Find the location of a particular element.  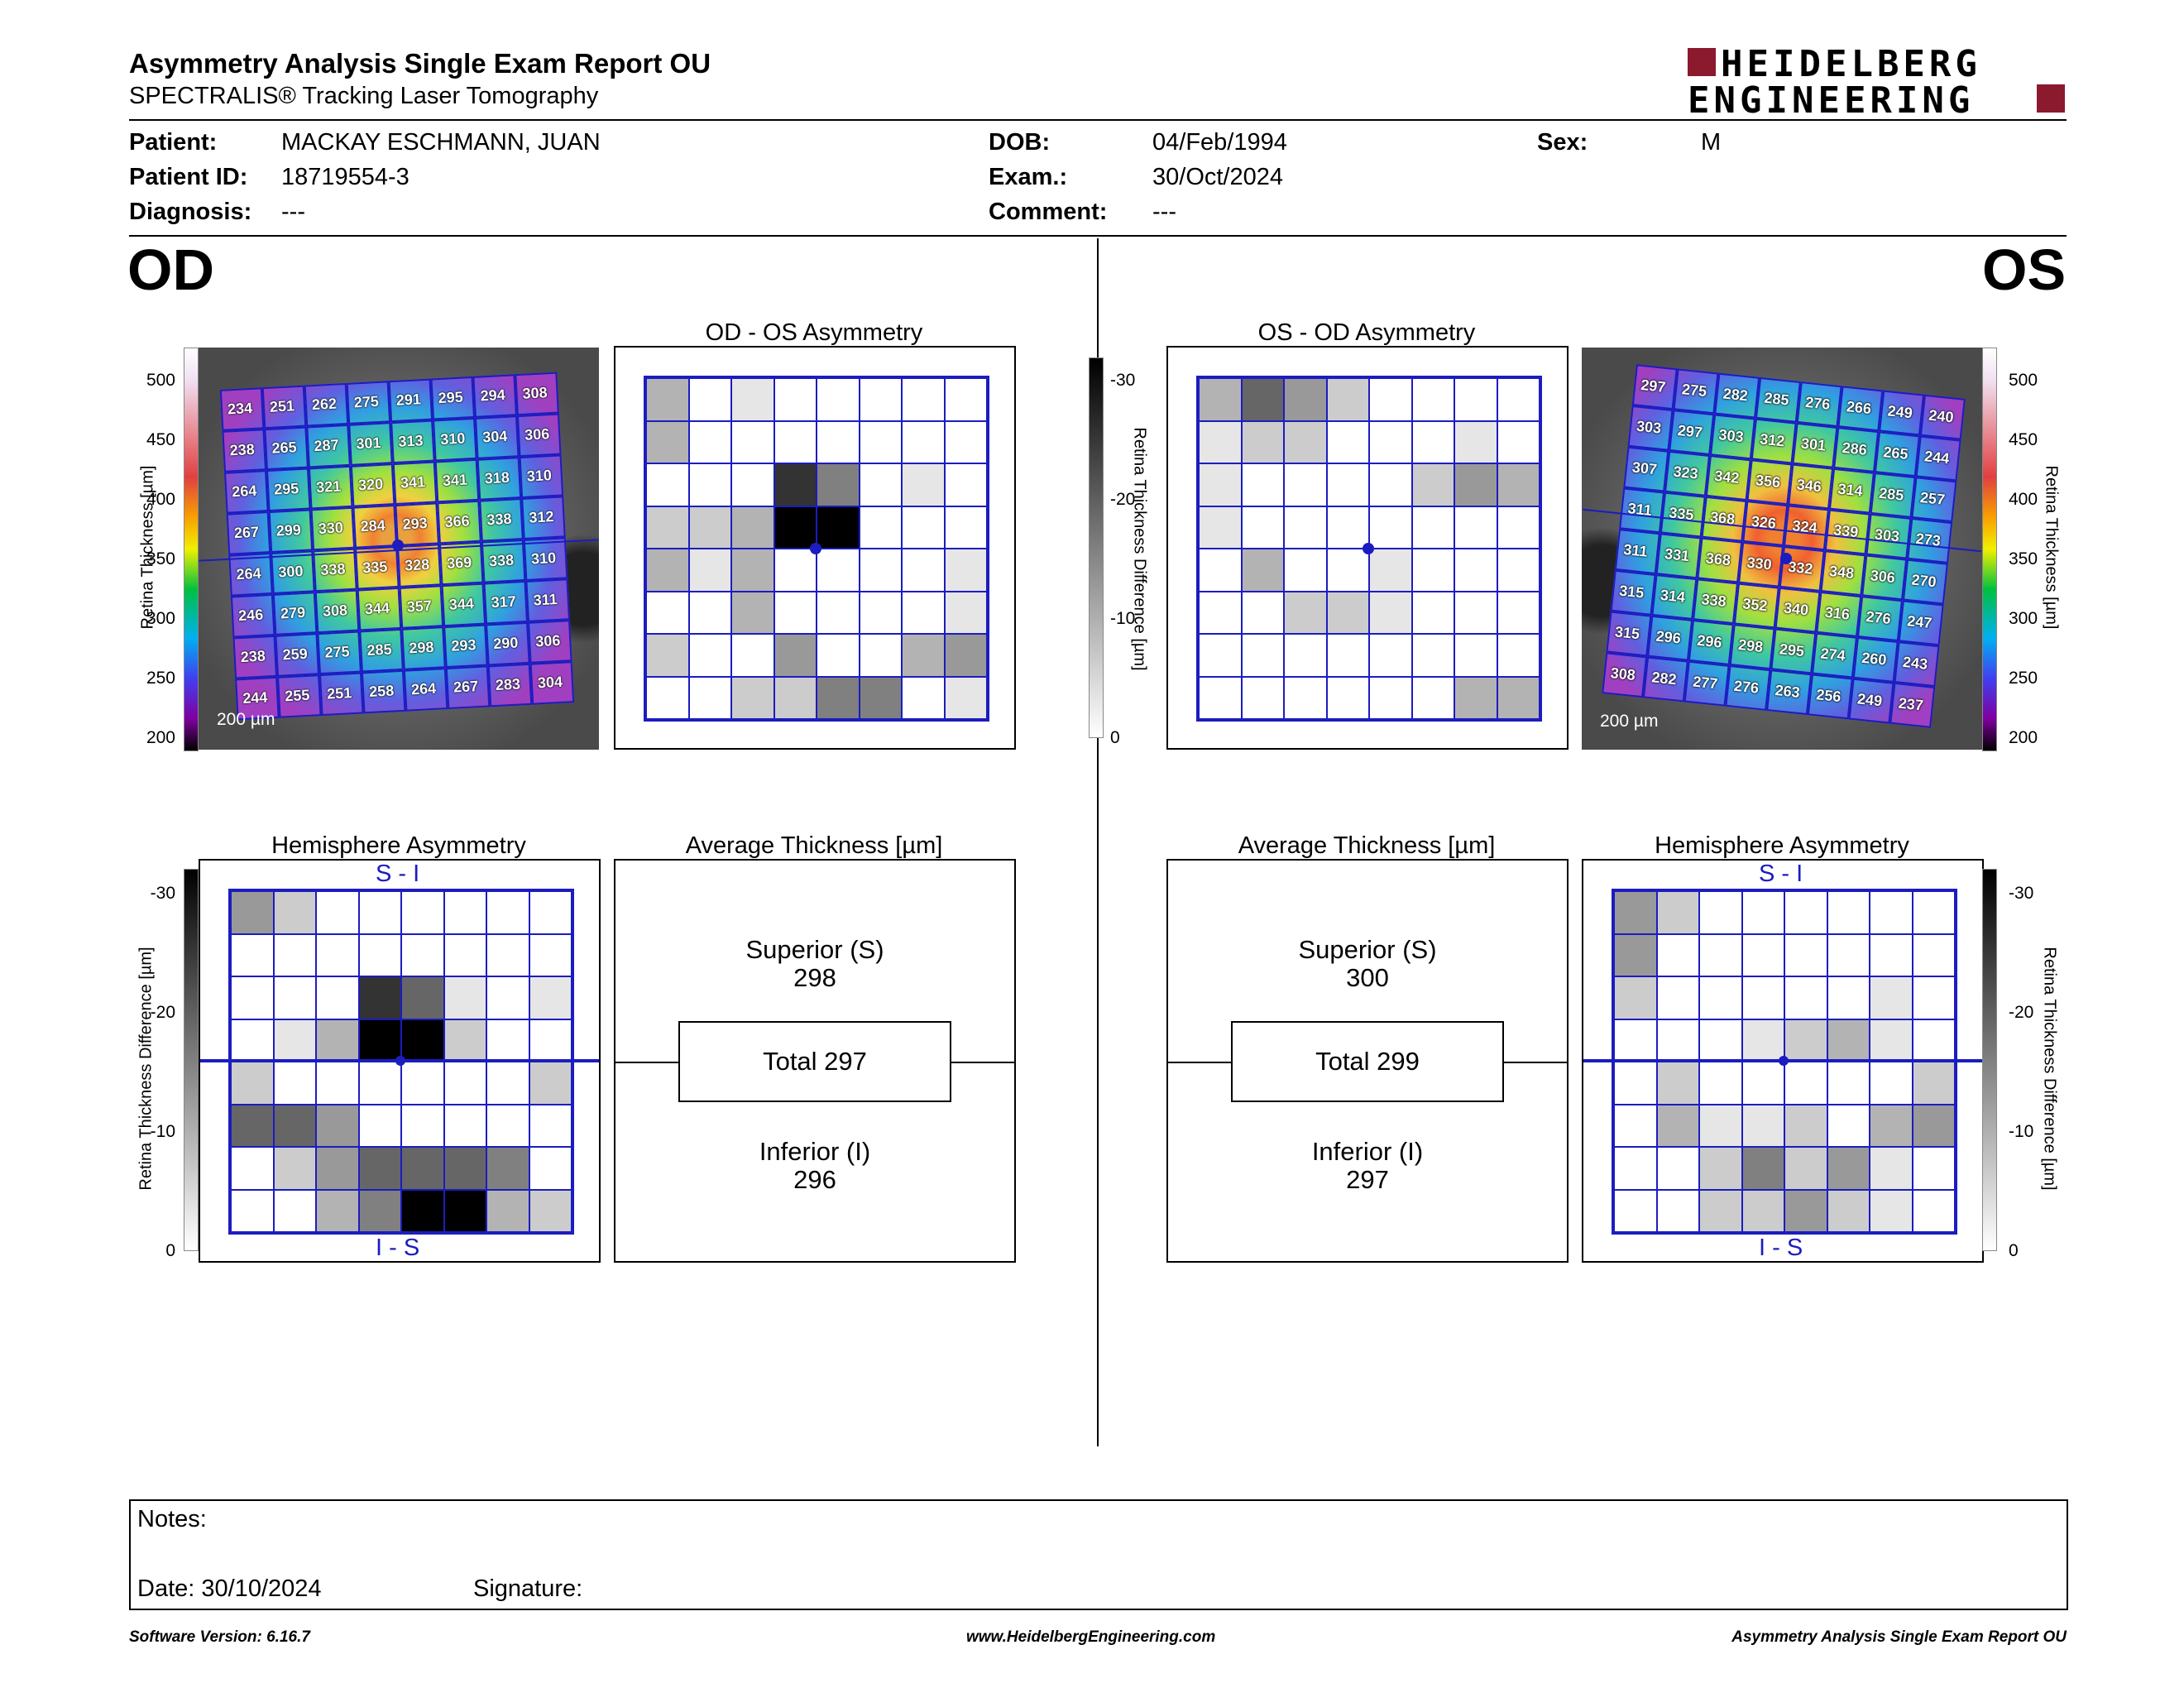

scale-tick: 300 is located at coordinates (2023, 618).